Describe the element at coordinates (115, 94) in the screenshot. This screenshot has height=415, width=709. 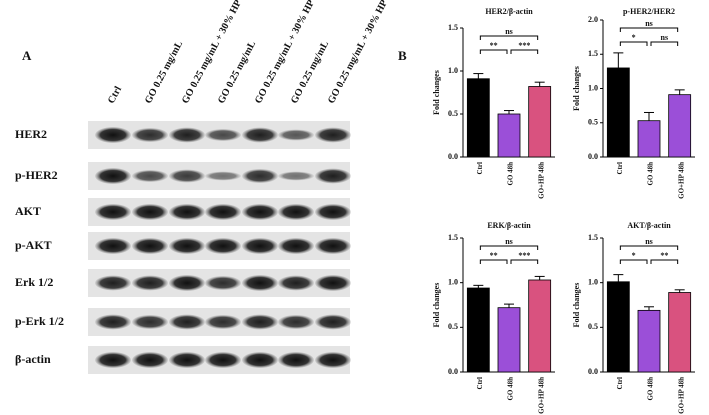
I see `column-label: Ctrl` at that location.